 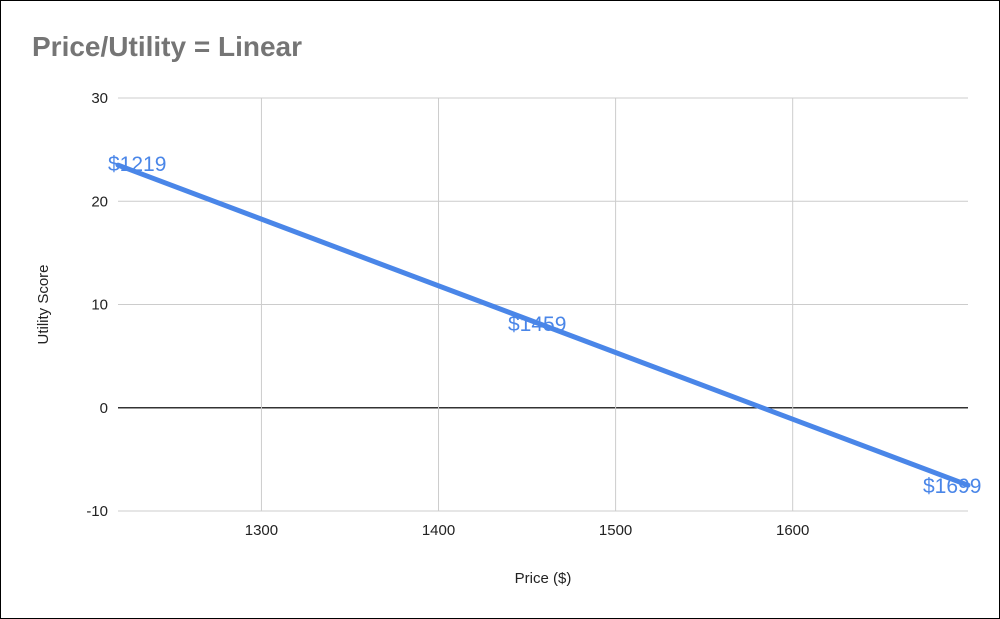 I want to click on x-tick-label: 1400, so click(x=438, y=530).